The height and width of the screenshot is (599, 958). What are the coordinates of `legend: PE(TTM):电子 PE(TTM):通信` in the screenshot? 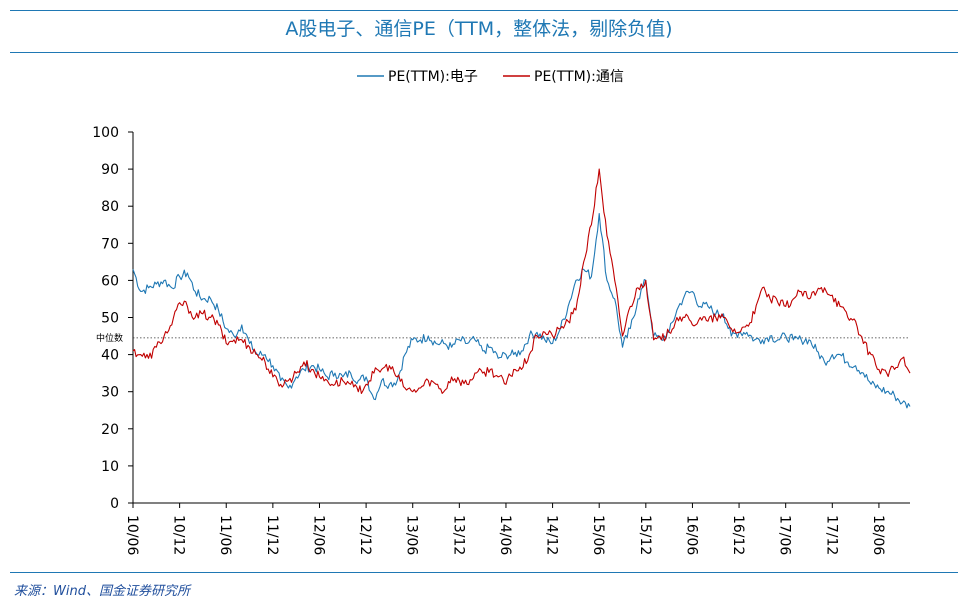 It's located at (490, 77).